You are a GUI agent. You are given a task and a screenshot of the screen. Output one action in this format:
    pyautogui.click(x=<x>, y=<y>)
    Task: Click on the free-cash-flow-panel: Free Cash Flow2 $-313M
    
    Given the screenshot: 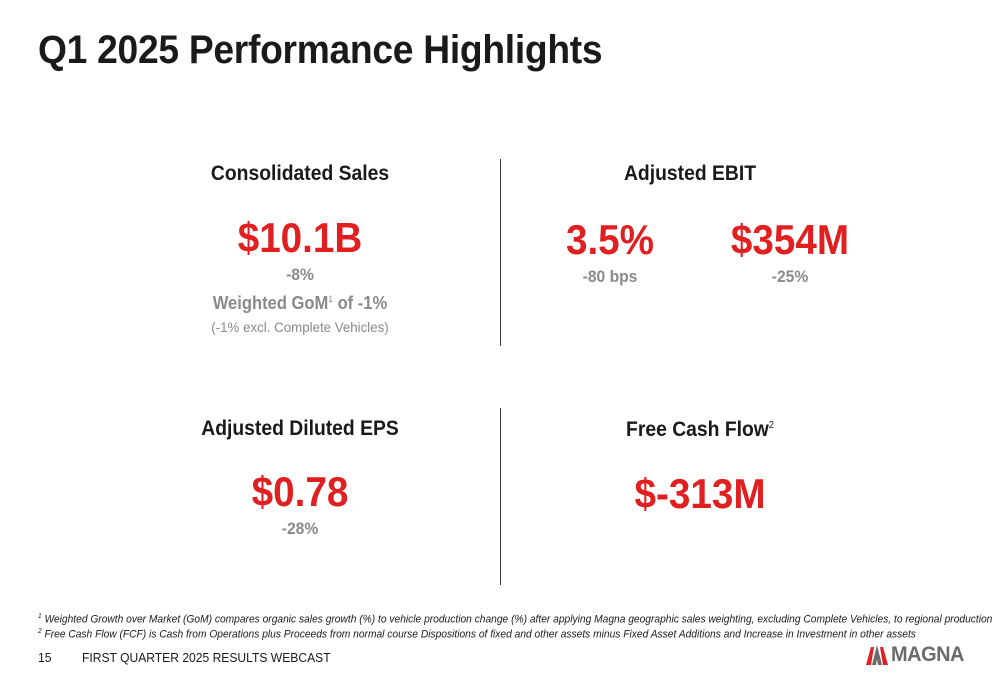 What is the action you would take?
    pyautogui.click(x=700, y=466)
    